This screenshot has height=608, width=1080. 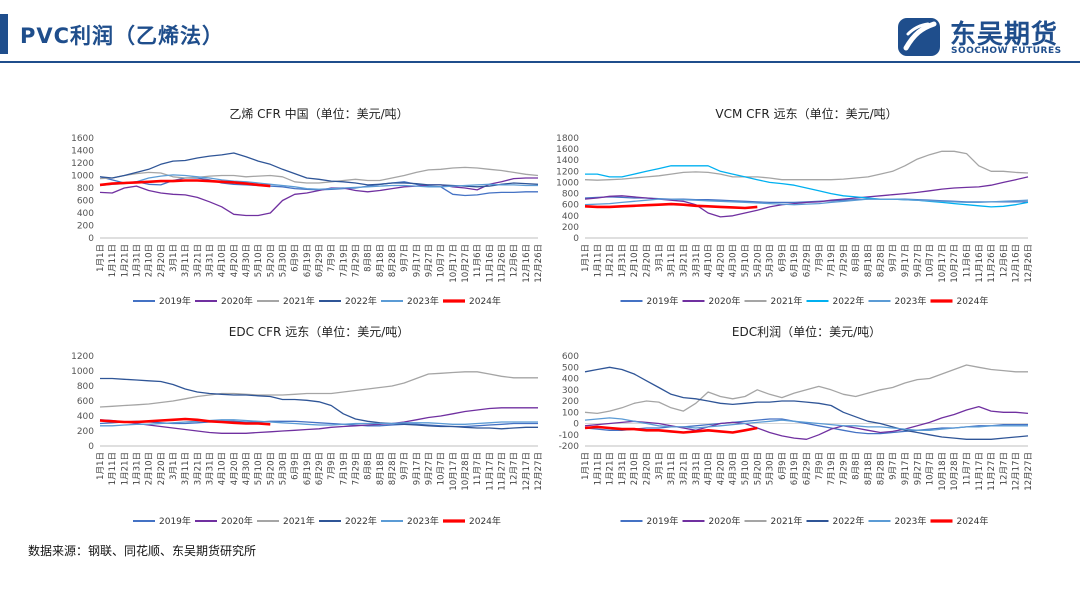 What do you see at coordinates (943, 471) in the screenshot?
I see `x-tick-label: 10月18日` at bounding box center [943, 471].